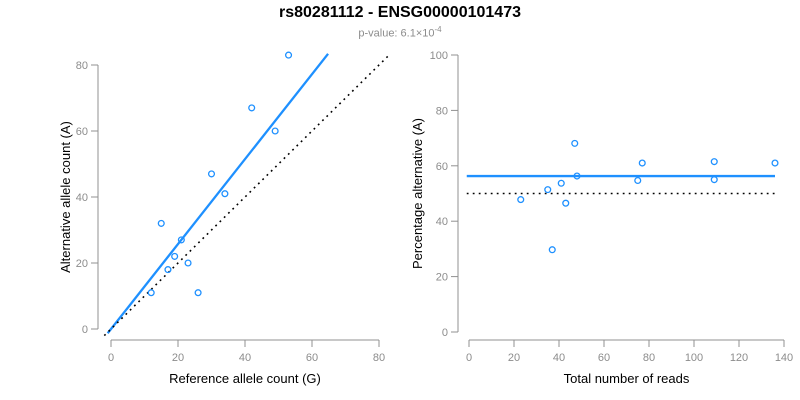  I want to click on y-axis-label: Alternative allele count (A), so click(65, 197).